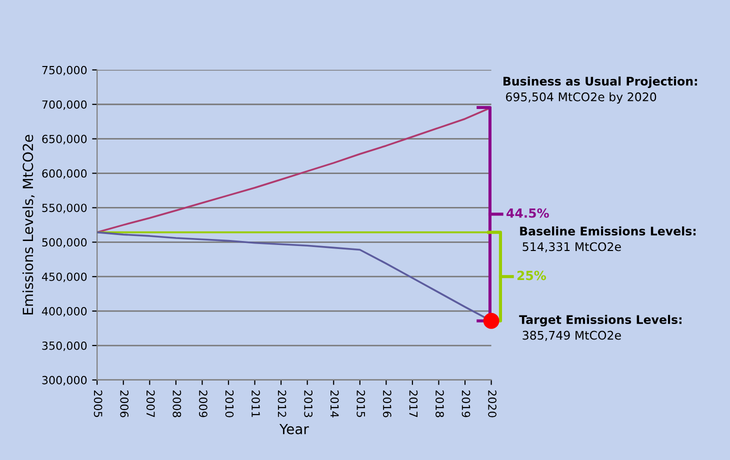  Describe the element at coordinates (64, 209) in the screenshot. I see `y-tick-label: 550,000` at that location.